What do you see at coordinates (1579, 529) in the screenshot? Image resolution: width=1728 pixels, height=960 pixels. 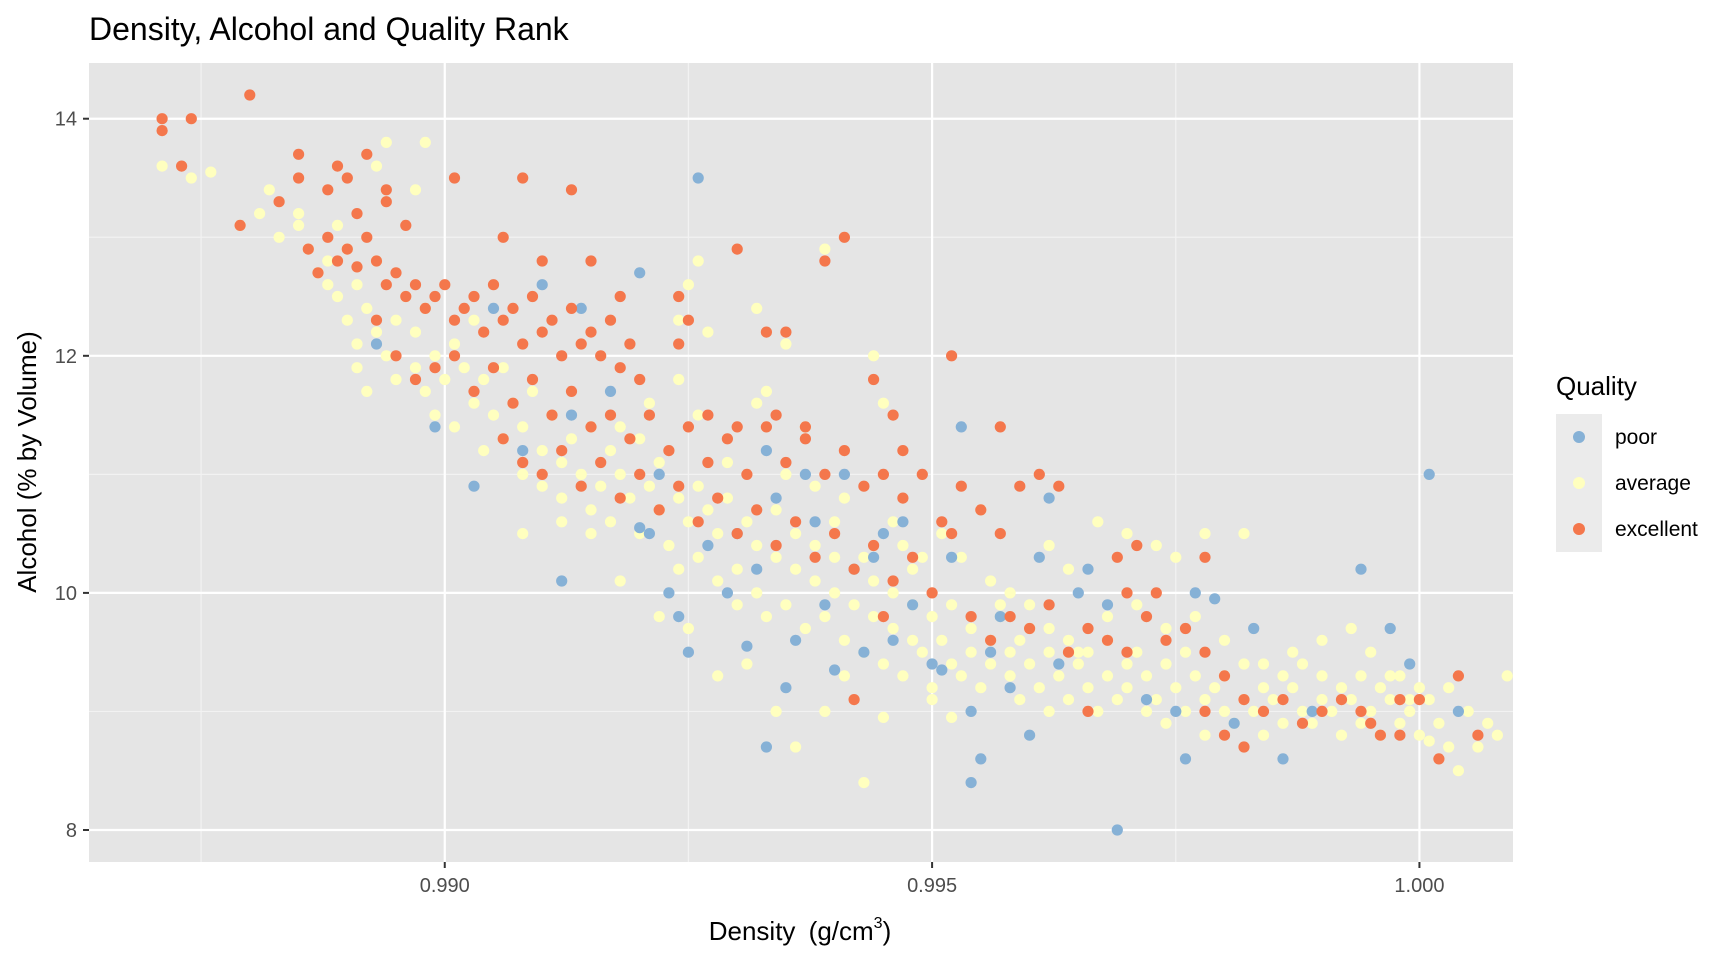 I see `legend-key-excellent` at bounding box center [1579, 529].